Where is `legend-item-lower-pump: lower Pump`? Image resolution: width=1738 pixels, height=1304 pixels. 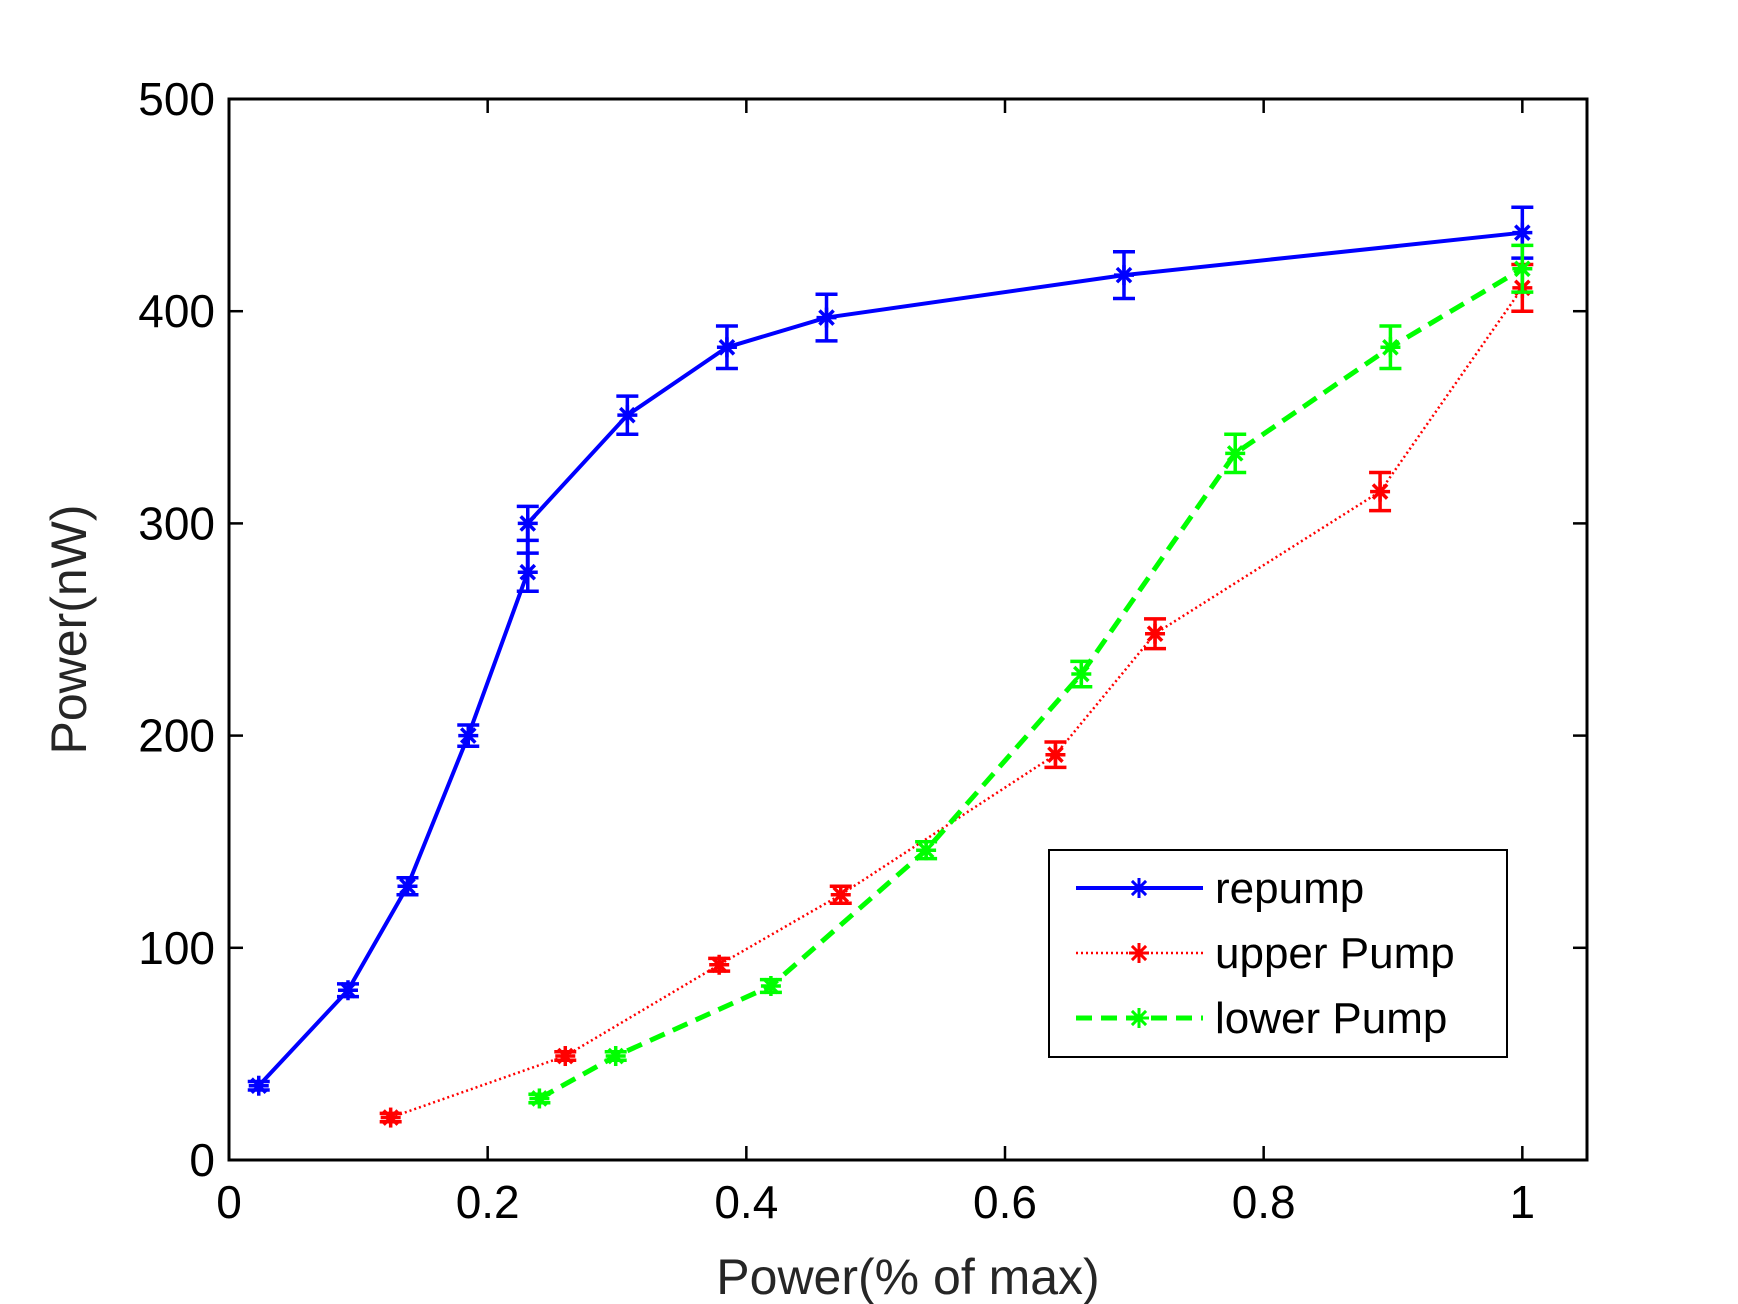 legend-item-lower-pump: lower Pump is located at coordinates (1261, 1018).